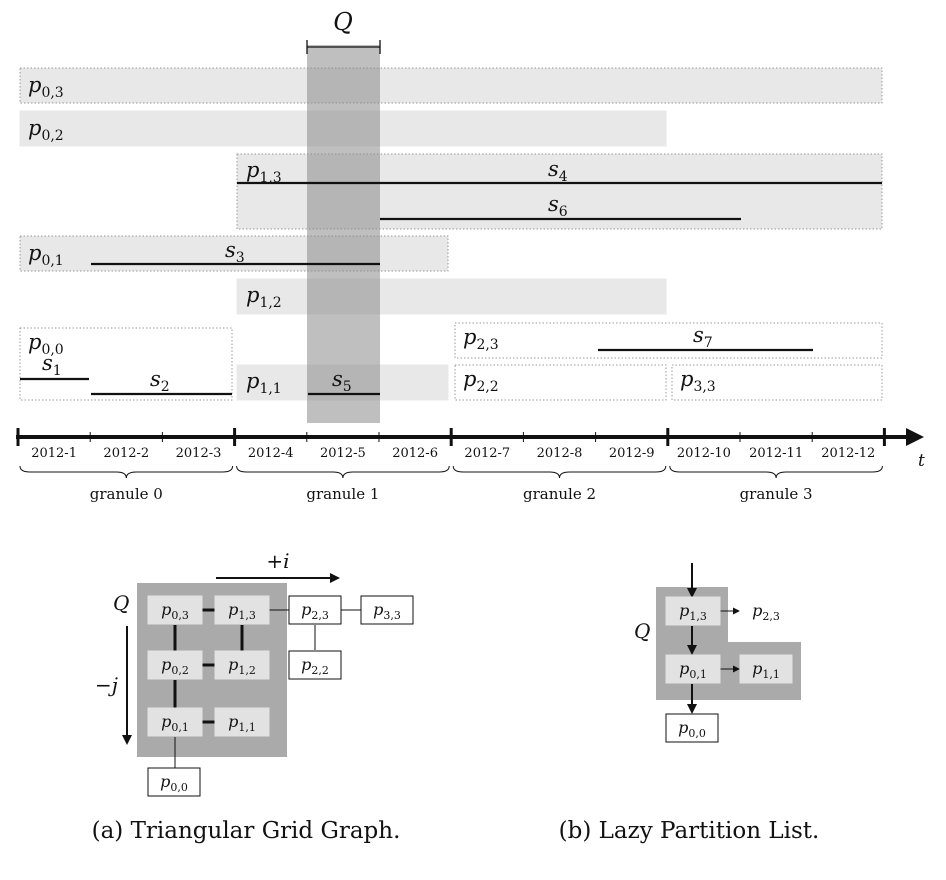 This screenshot has height=880, width=946. Describe the element at coordinates (558, 206) in the screenshot. I see `label-s6: s6` at that location.